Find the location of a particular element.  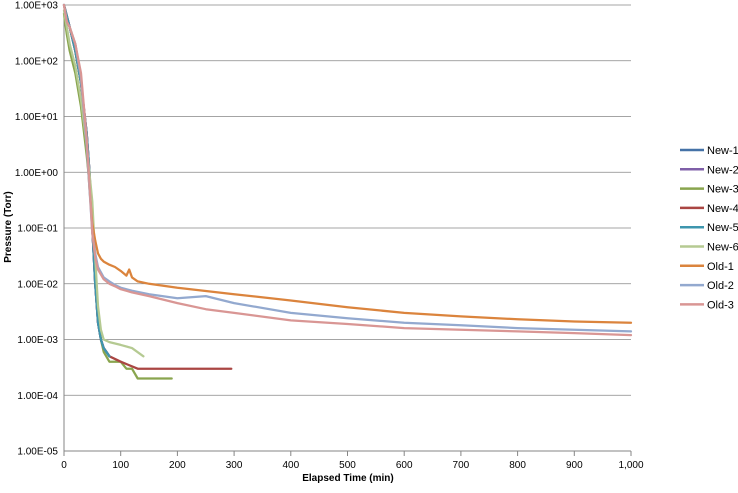

y-tick-label: 1.00E-02 is located at coordinates (37, 284).